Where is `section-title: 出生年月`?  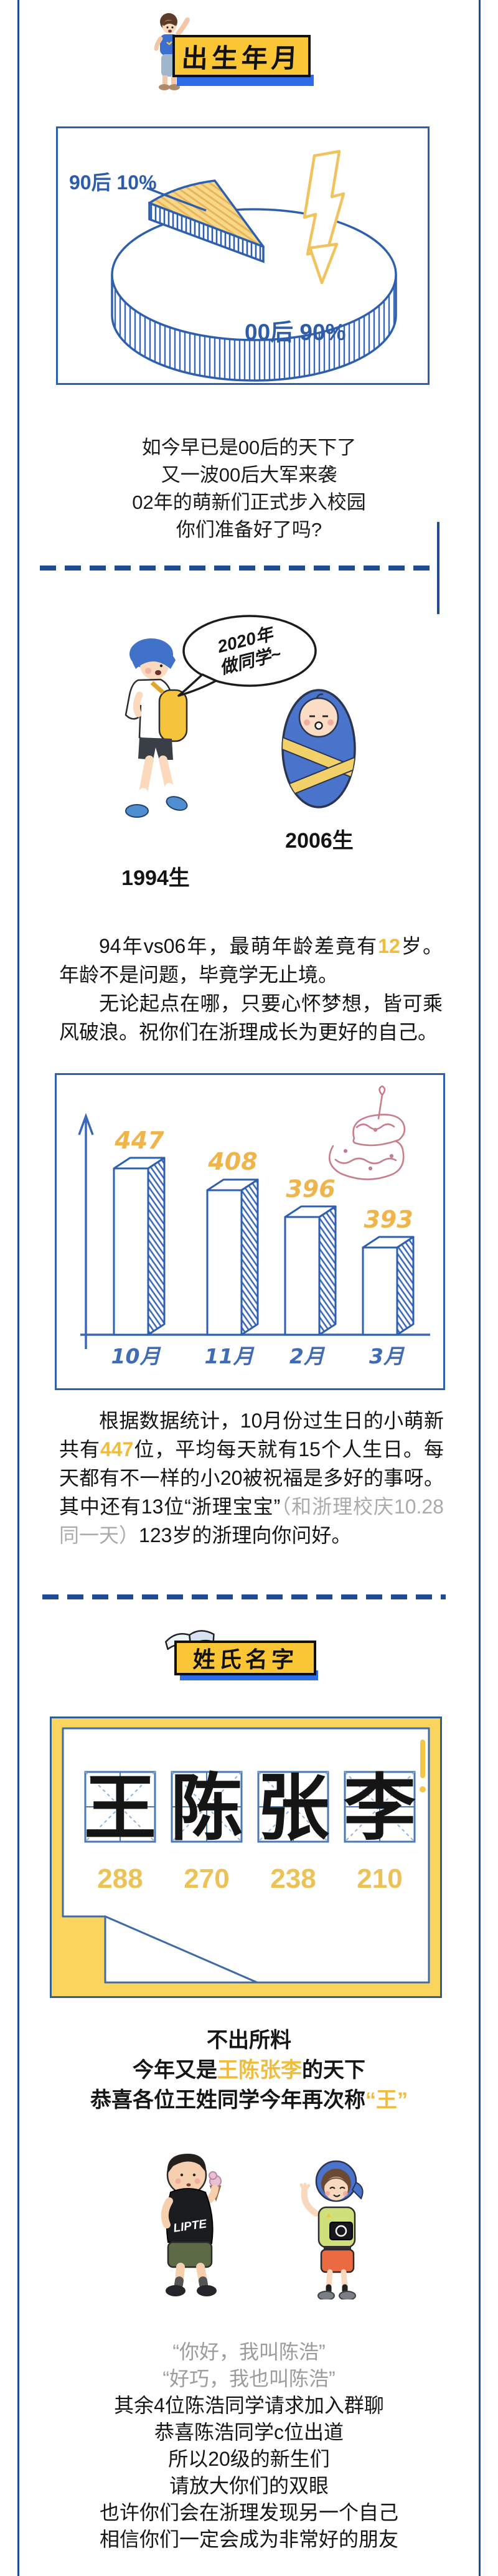
section-title: 出生年月 is located at coordinates (242, 58).